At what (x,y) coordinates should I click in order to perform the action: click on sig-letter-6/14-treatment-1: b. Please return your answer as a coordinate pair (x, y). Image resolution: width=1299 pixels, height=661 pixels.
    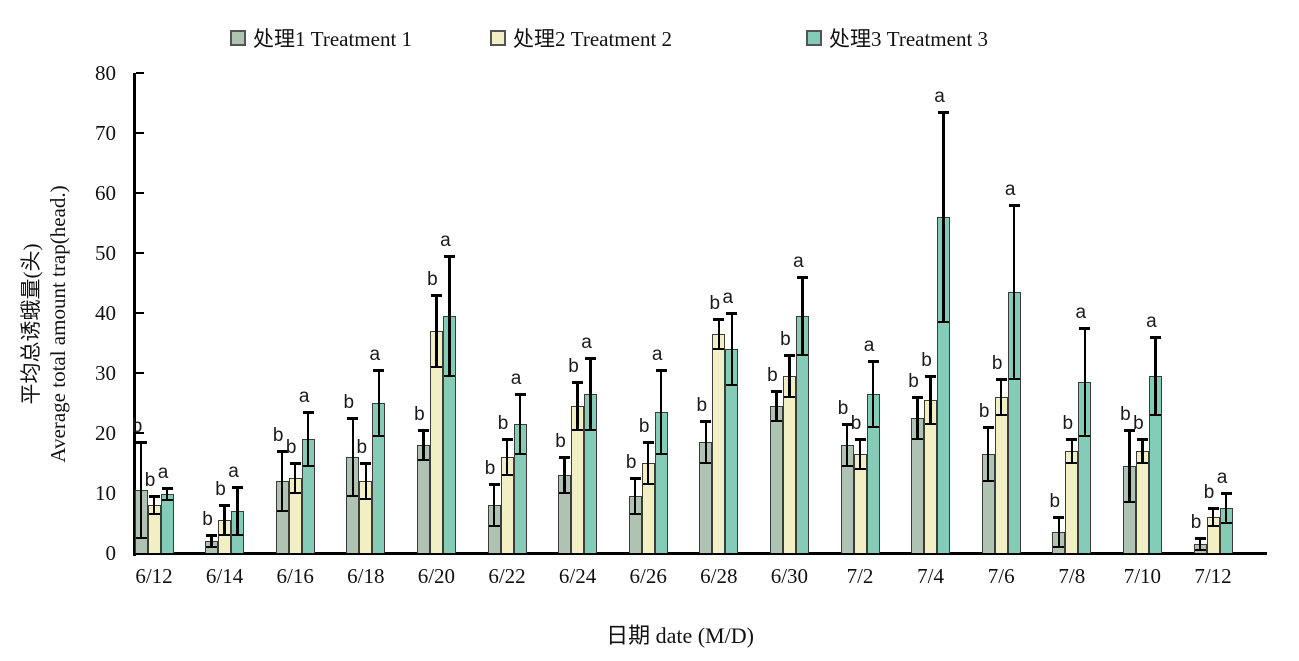
    Looking at the image, I should click on (207, 519).